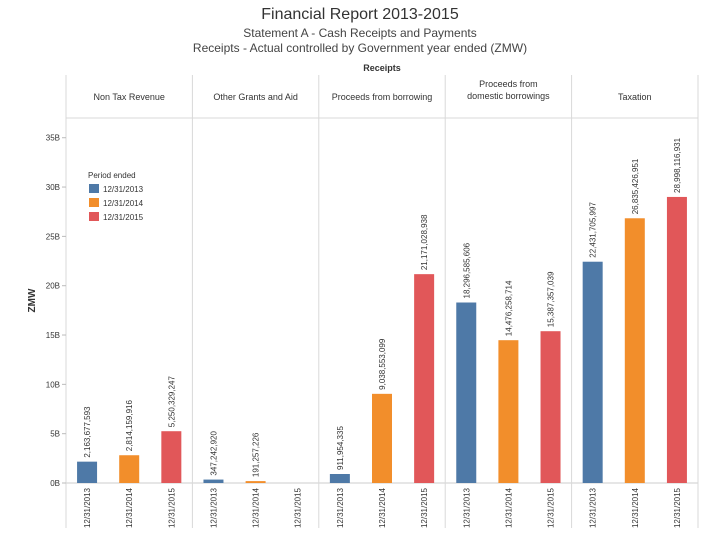  What do you see at coordinates (424, 242) in the screenshot?
I see `data-label: 21,171,028,938` at bounding box center [424, 242].